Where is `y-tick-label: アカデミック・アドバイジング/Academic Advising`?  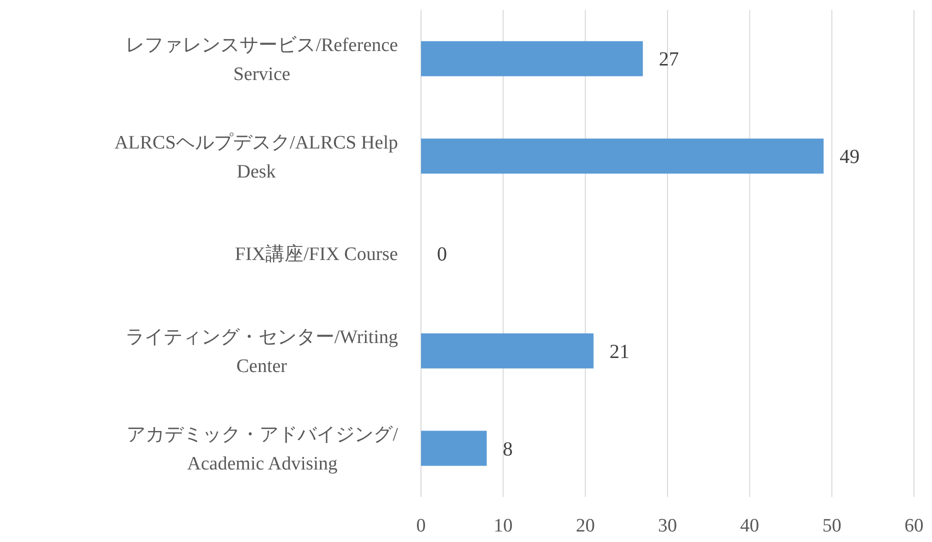
y-tick-label: アカデミック・アドバイジング/Academic Advising is located at coordinates (262, 449).